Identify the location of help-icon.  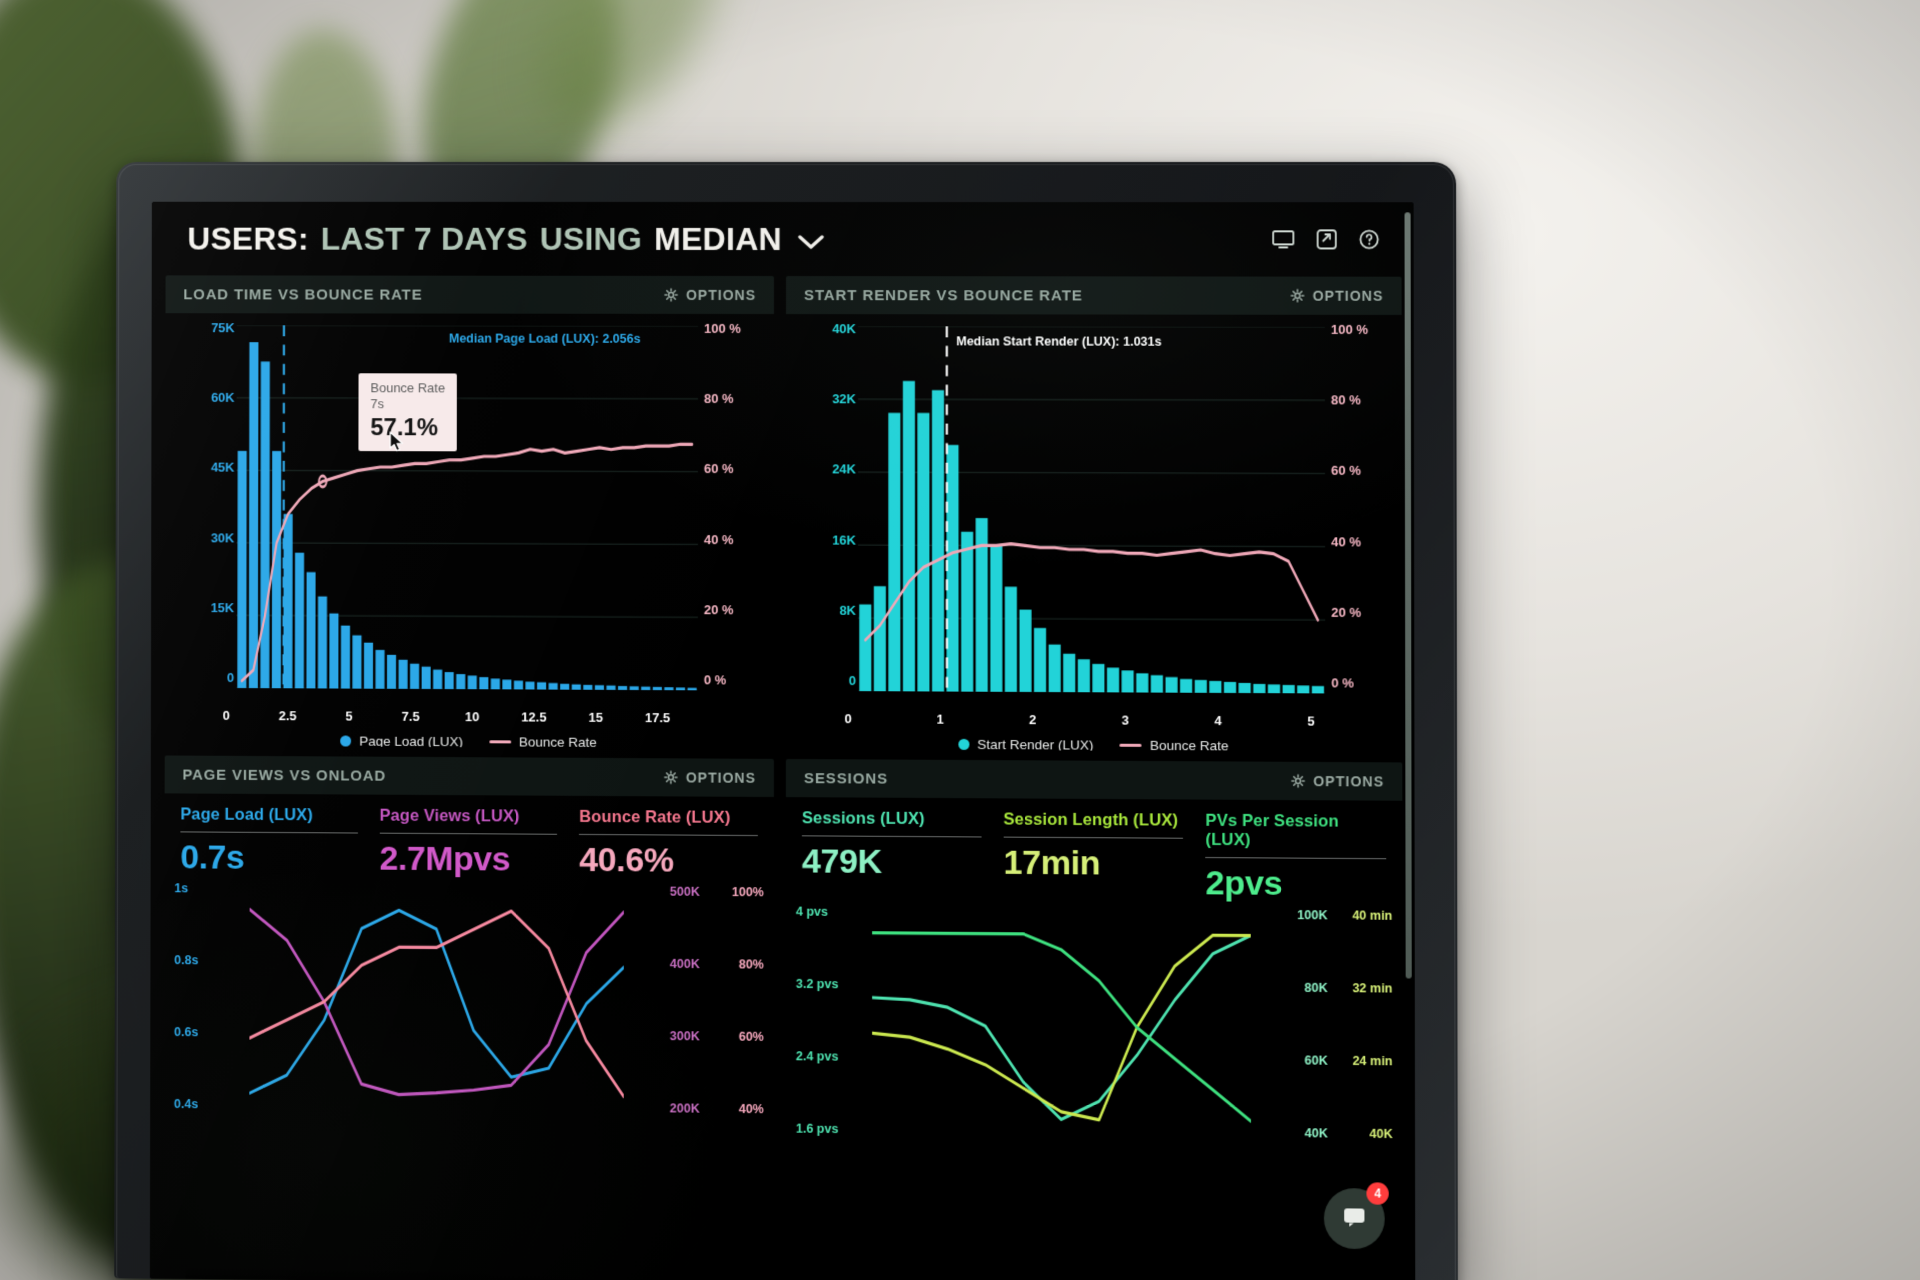
(1369, 239).